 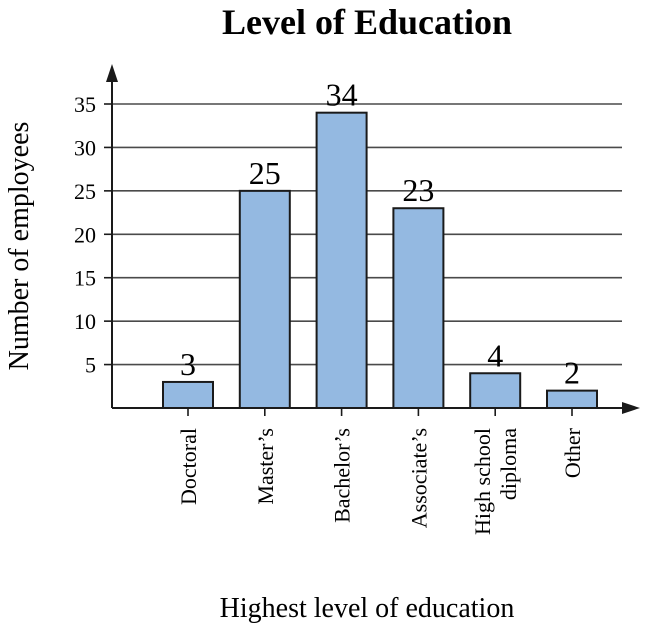 I want to click on y-axis-title: Number of employees, so click(x=19, y=246).